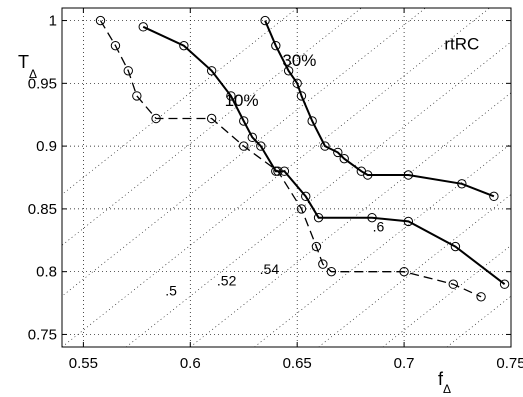 Image resolution: width=523 pixels, height=397 pixels. What do you see at coordinates (190, 363) in the screenshot?
I see `x-tick-label: 0.6` at bounding box center [190, 363].